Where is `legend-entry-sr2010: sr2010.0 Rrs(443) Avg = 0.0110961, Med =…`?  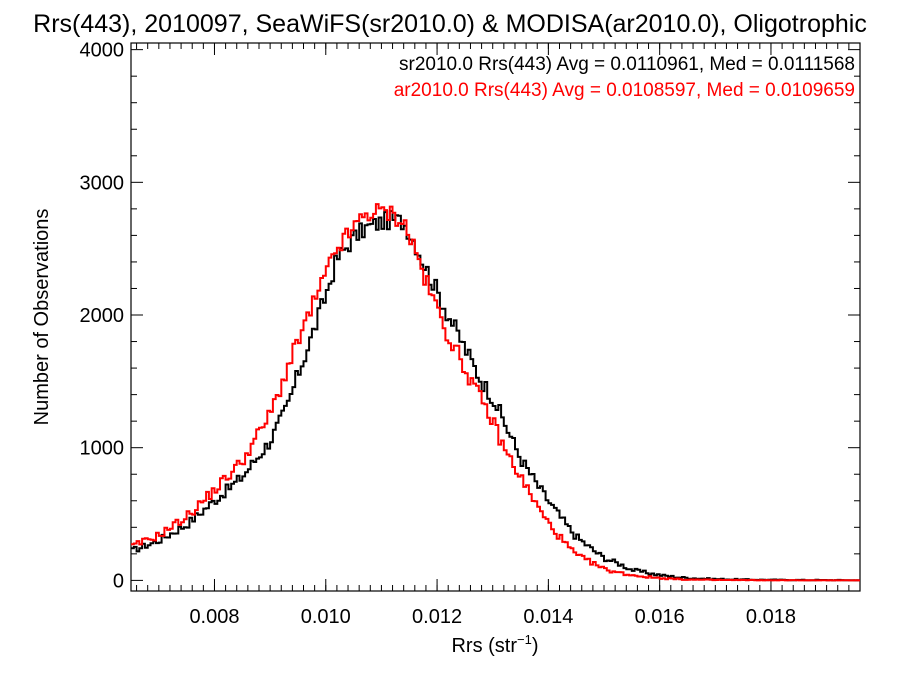 legend-entry-sr2010: sr2010.0 Rrs(443) Avg = 0.0110961, Med =… is located at coordinates (627, 64).